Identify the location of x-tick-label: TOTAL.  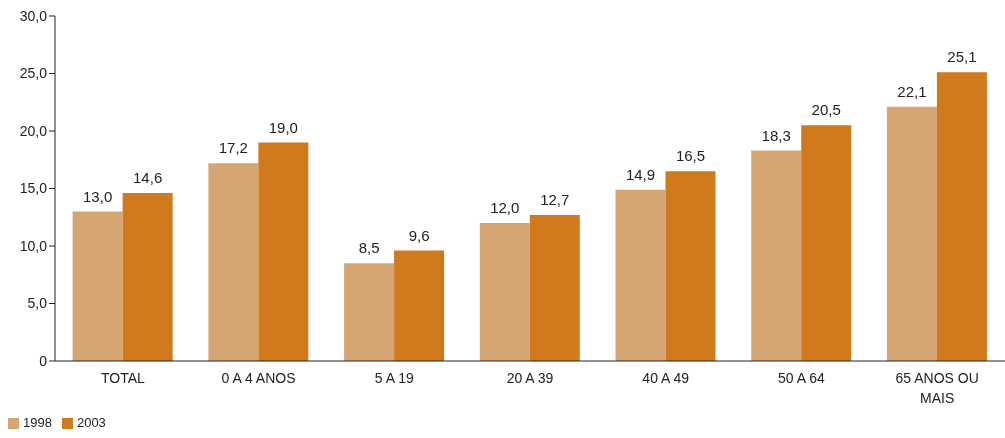
(122, 378).